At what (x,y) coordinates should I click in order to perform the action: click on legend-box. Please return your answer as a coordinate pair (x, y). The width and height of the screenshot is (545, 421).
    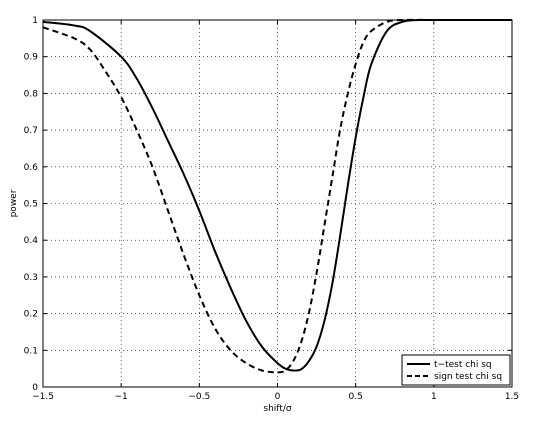
    Looking at the image, I should click on (456, 370).